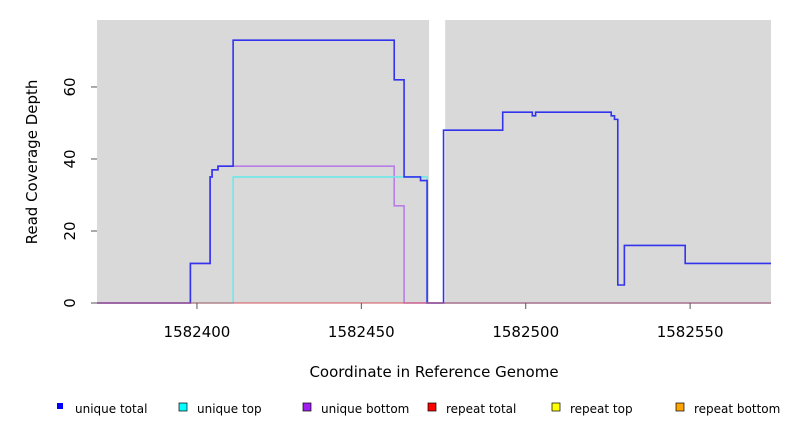  What do you see at coordinates (525, 332) in the screenshot?
I see `x-tick-label: 1582500` at bounding box center [525, 332].